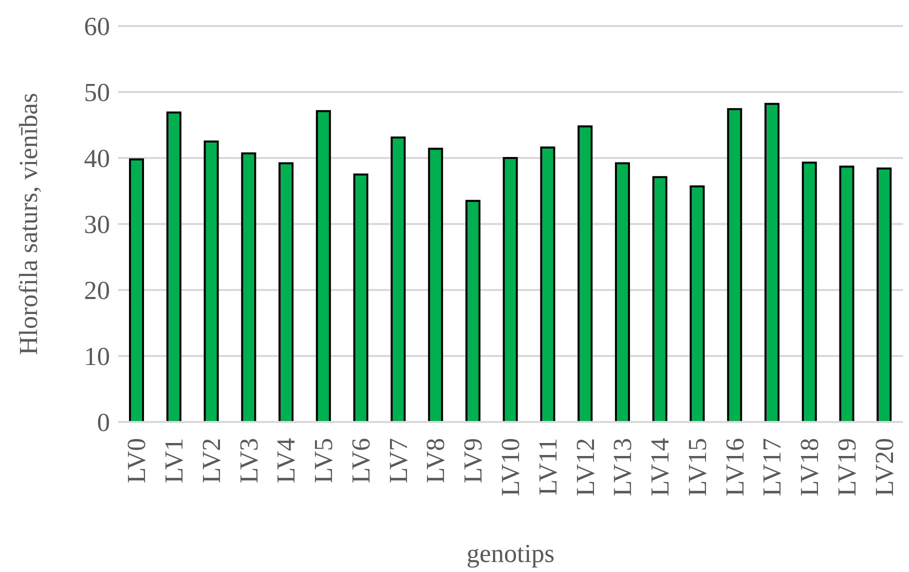 This screenshot has width=909, height=572. I want to click on x-tick-label: LV3, so click(249, 461).